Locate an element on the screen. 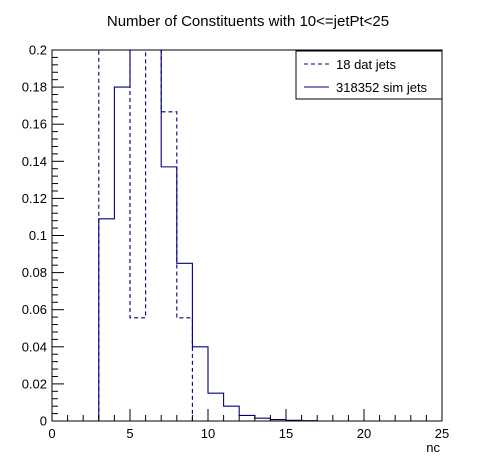  y-tick-label: 0.16 is located at coordinates (34, 124).